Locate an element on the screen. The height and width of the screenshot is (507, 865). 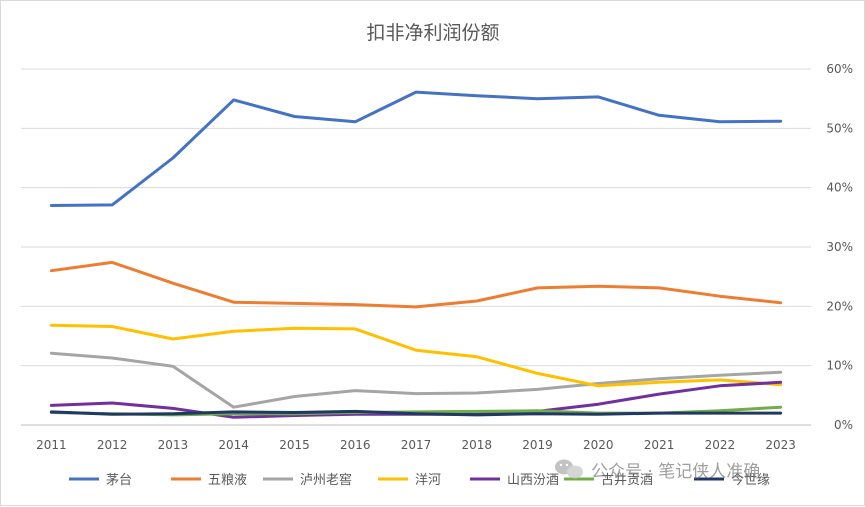
legend-label: 古井贡酒 is located at coordinates (627, 480).